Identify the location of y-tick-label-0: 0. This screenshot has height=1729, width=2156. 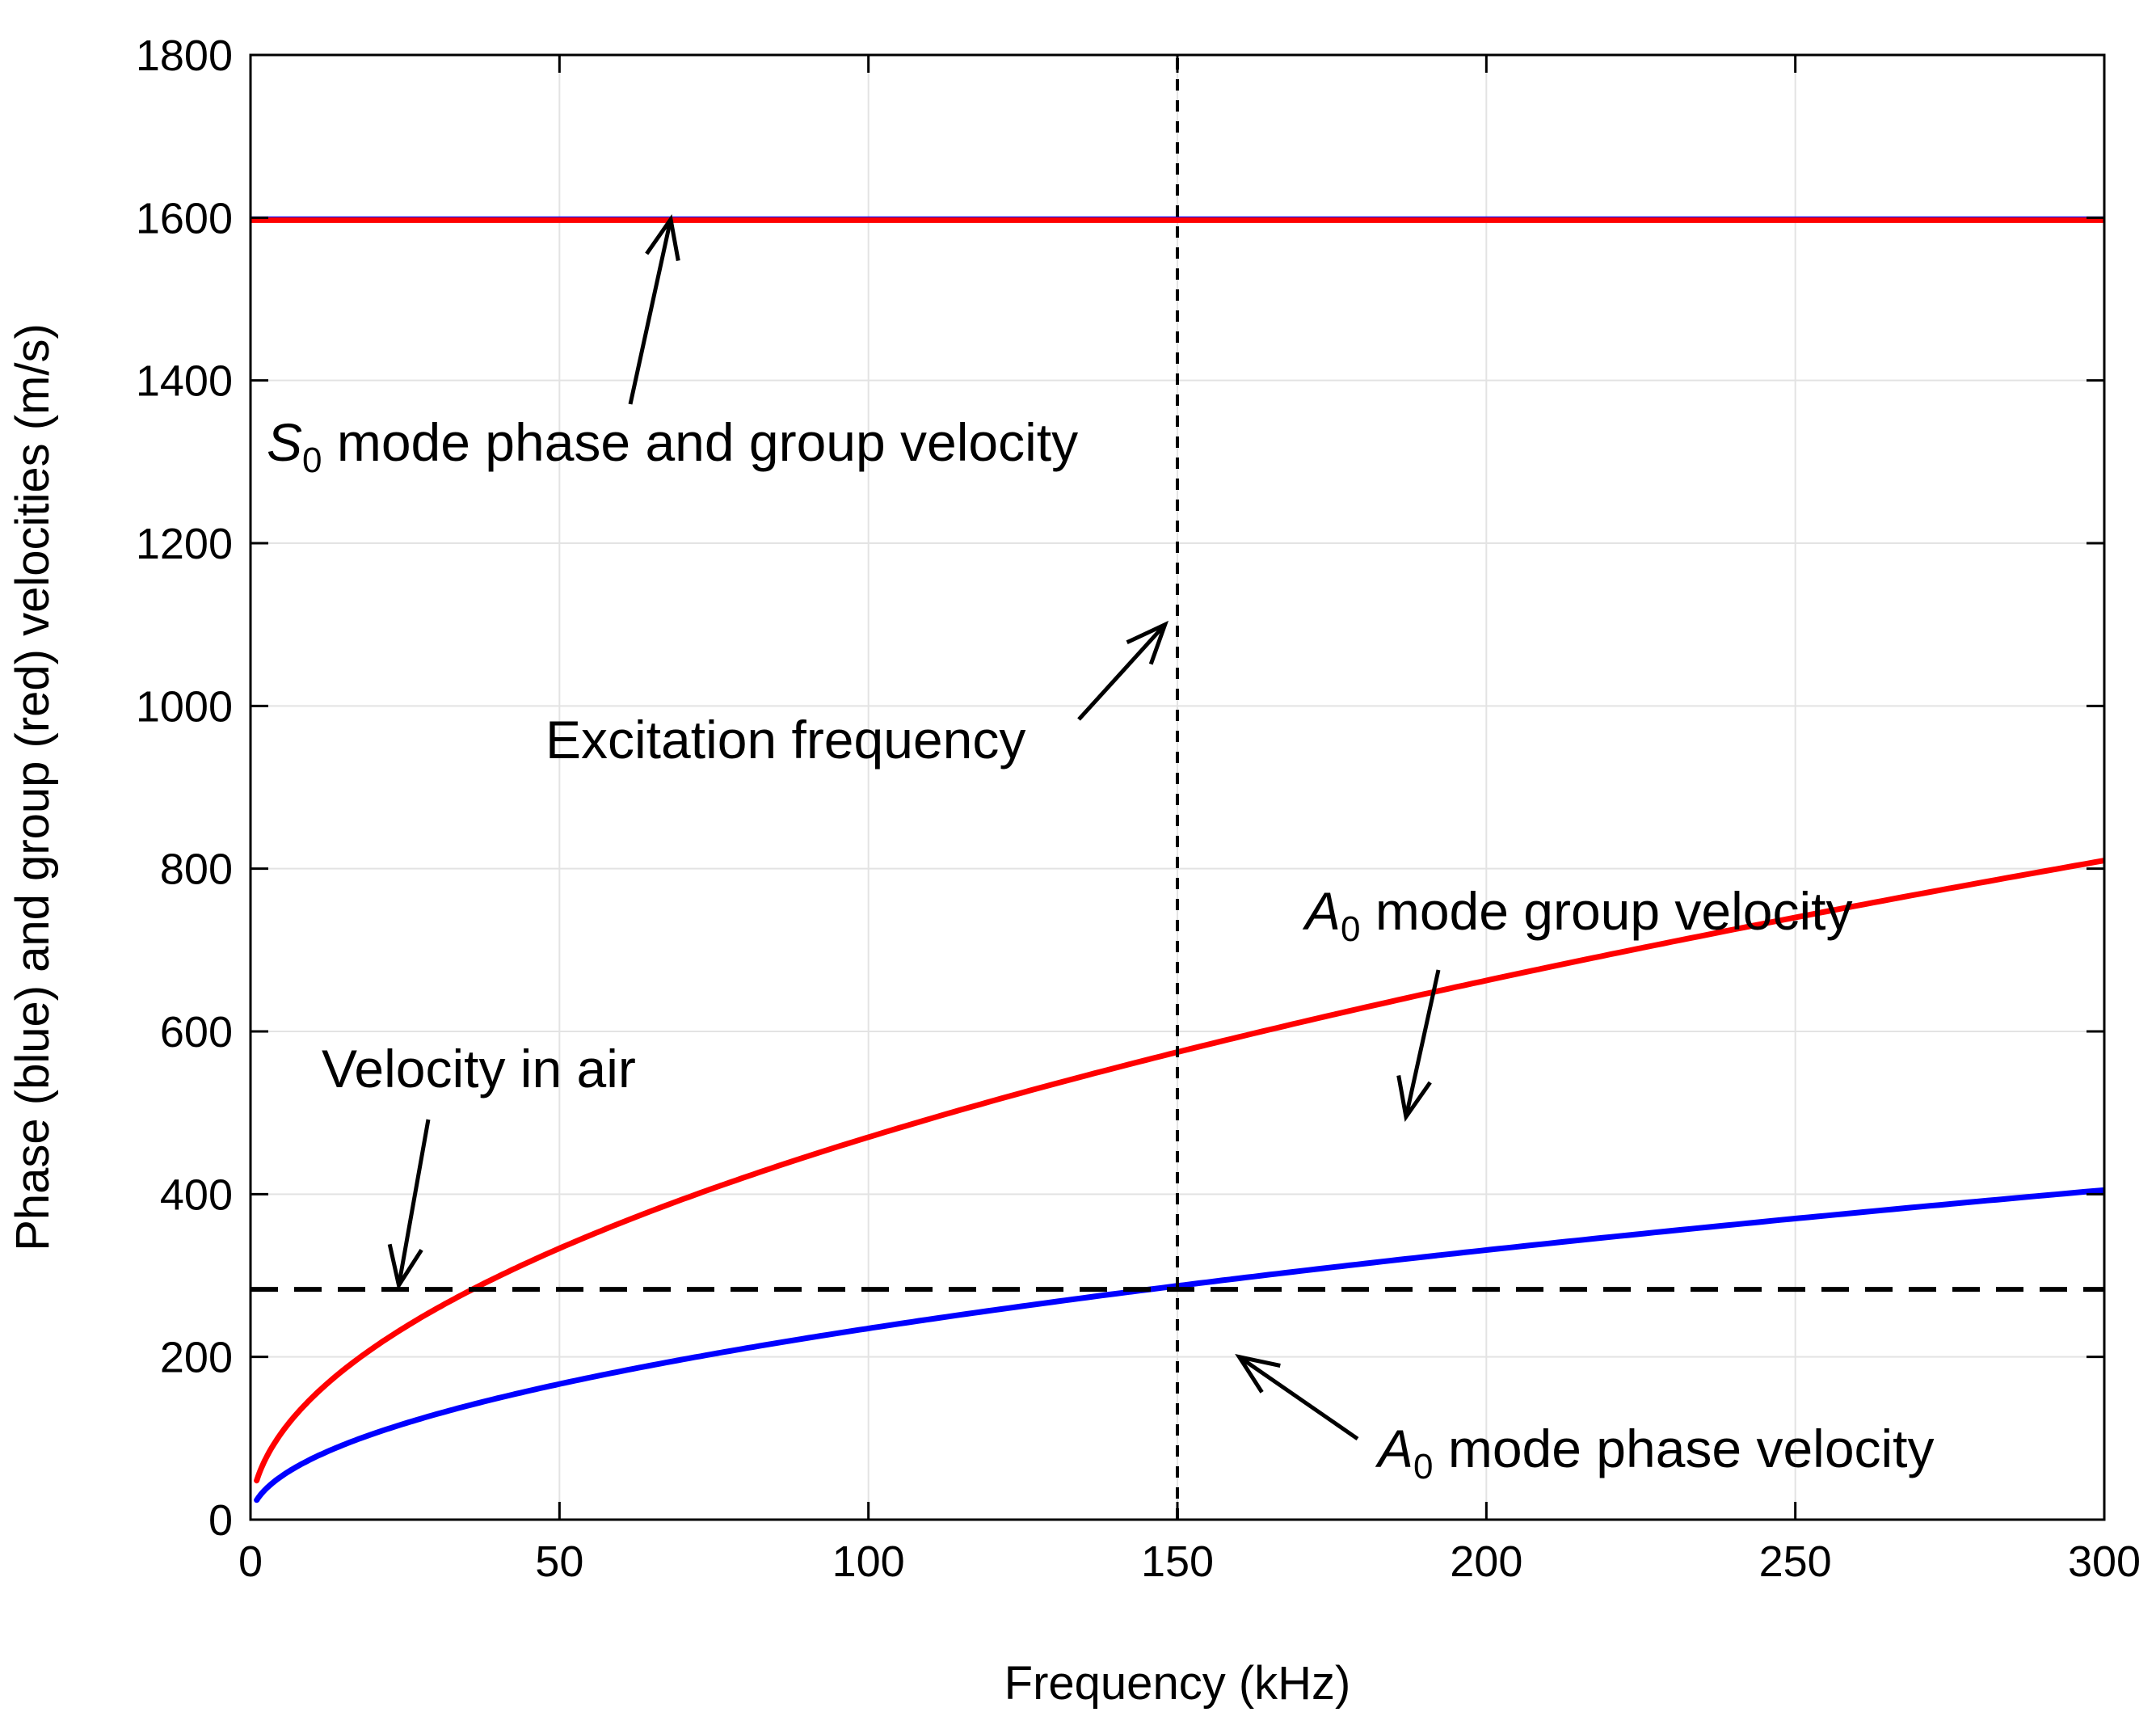
(220, 1520).